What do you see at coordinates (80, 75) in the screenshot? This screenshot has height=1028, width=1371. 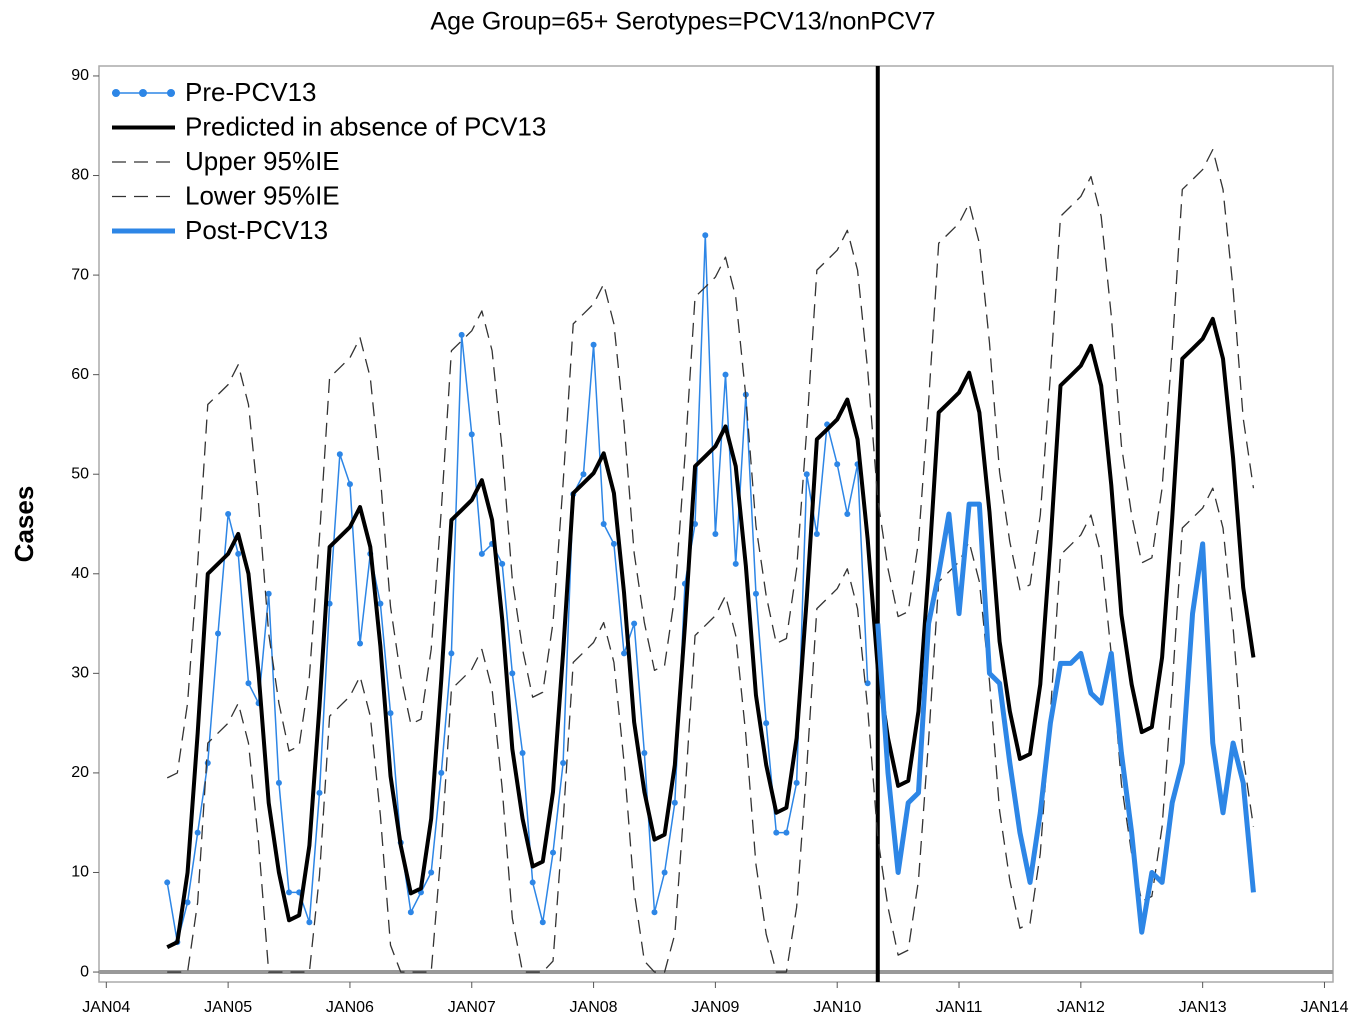 I see `y-tick-label: 90` at bounding box center [80, 75].